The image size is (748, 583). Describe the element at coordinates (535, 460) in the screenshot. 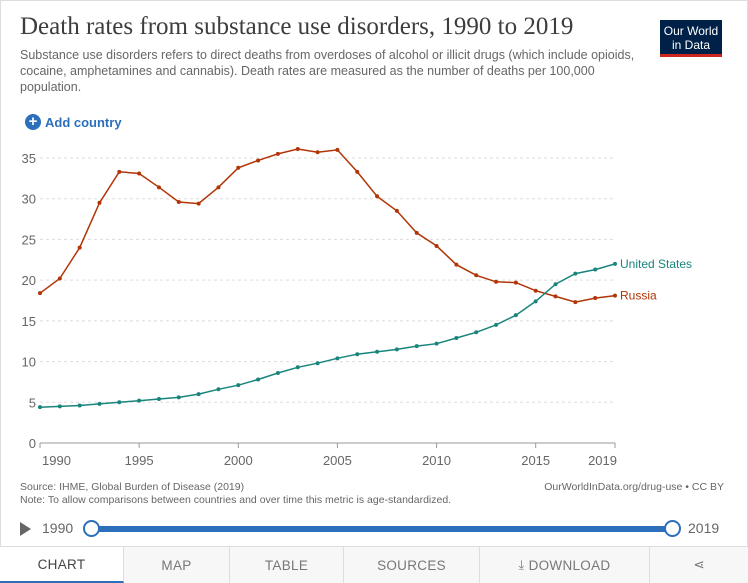

I see `x-tick-label: 2015` at that location.